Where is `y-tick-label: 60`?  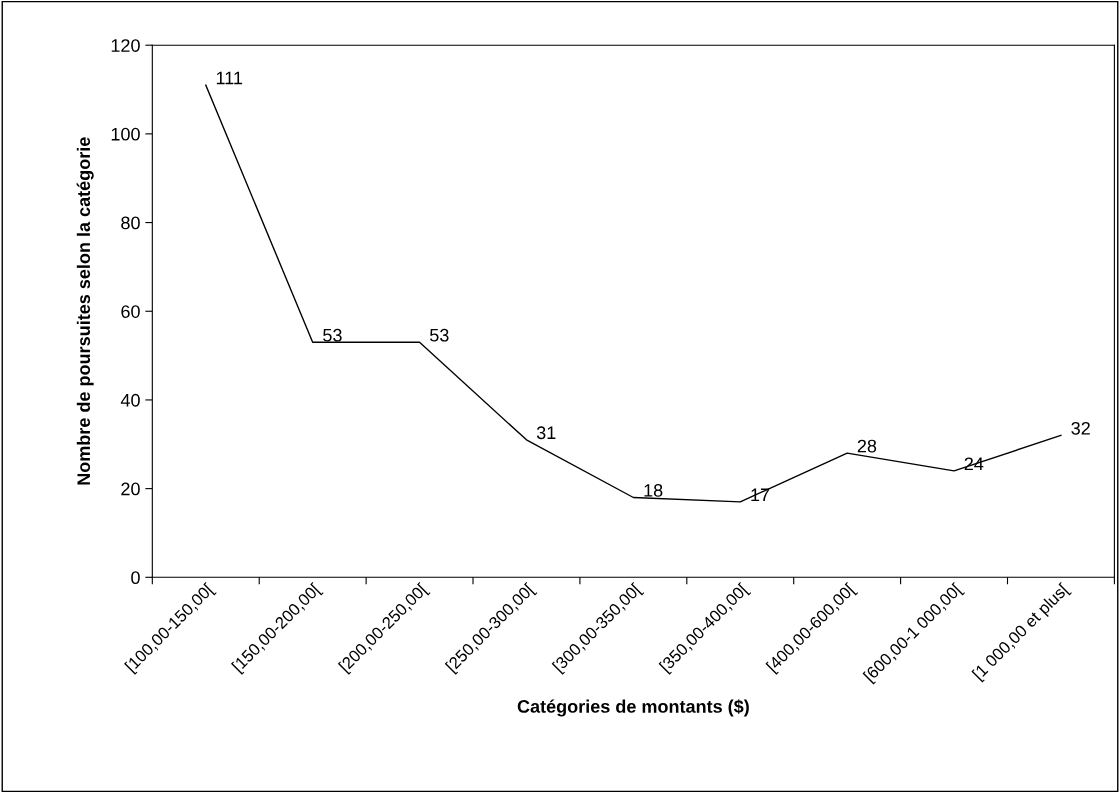 y-tick-label: 60 is located at coordinates (130, 311).